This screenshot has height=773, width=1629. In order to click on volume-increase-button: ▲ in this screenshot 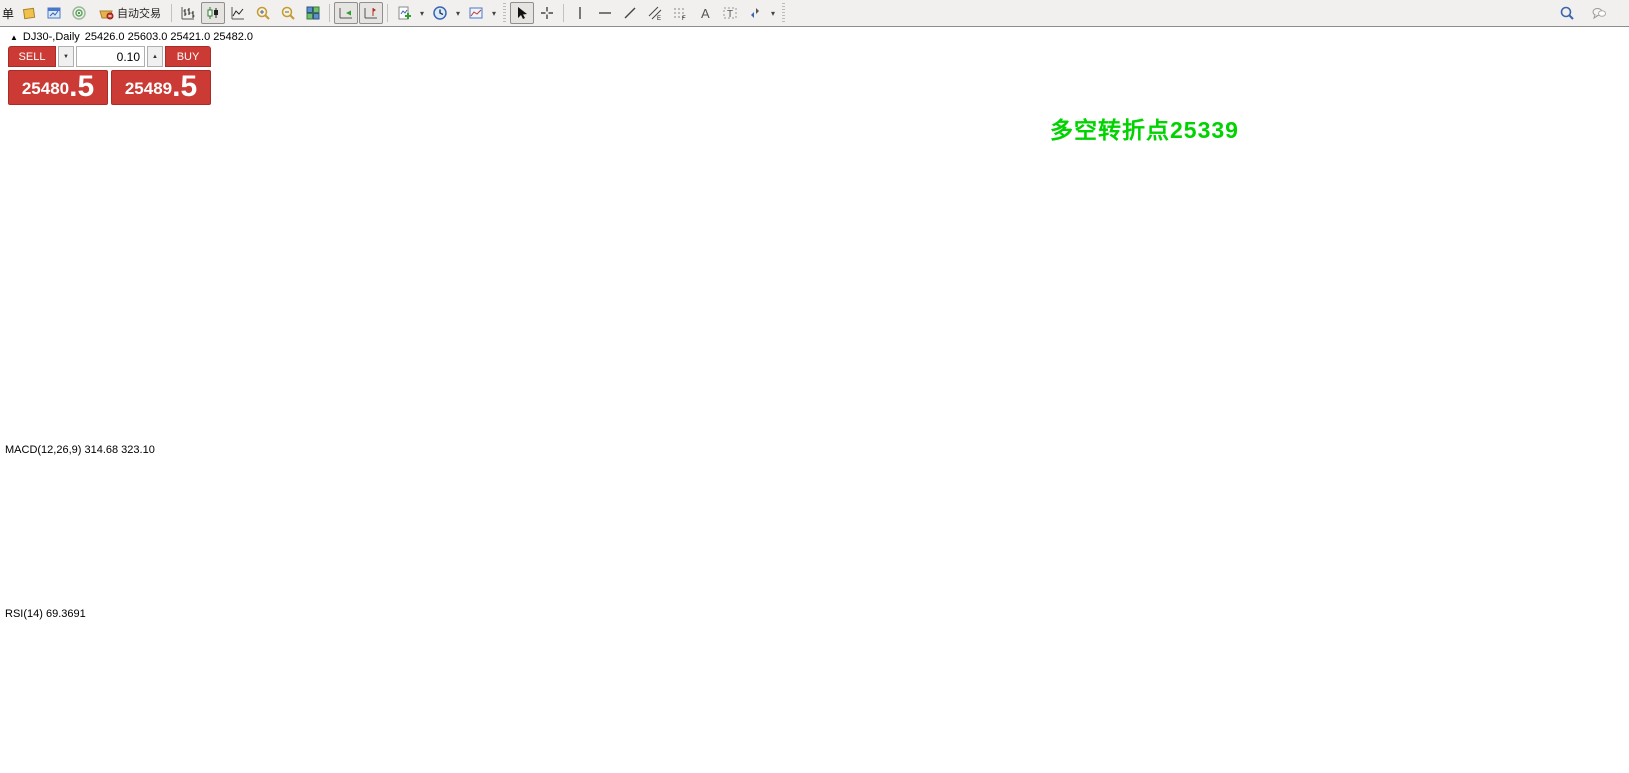, I will do `click(155, 56)`.